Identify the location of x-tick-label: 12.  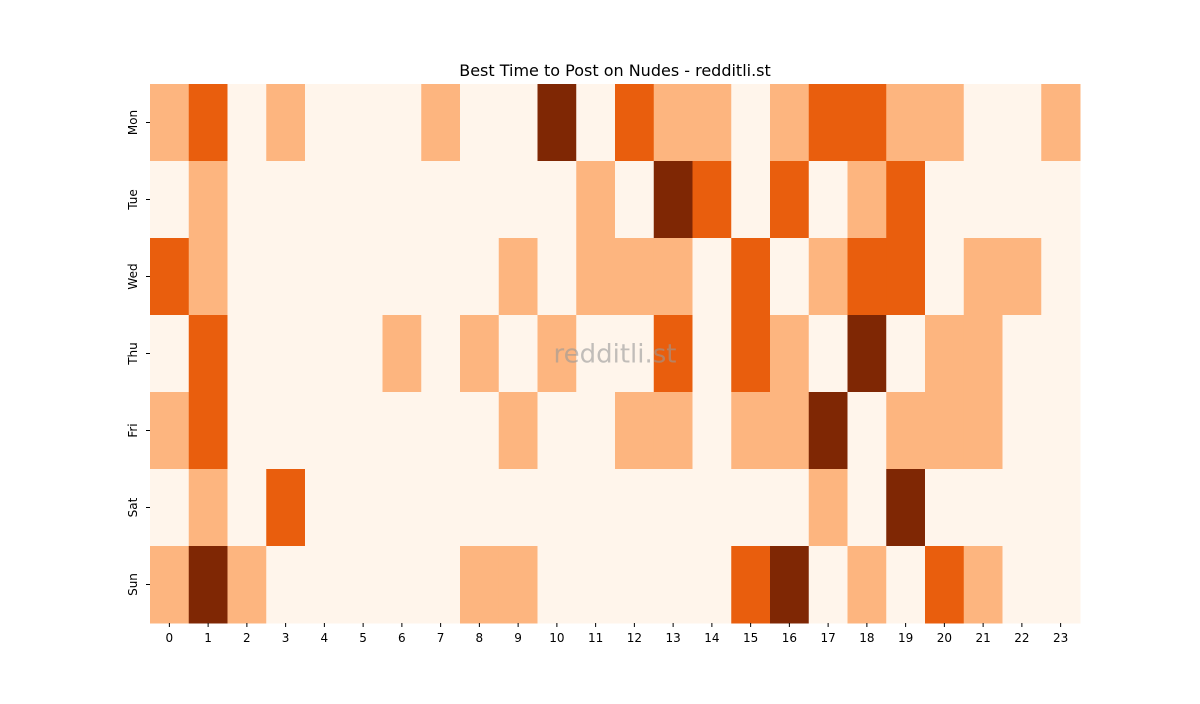
(634, 638).